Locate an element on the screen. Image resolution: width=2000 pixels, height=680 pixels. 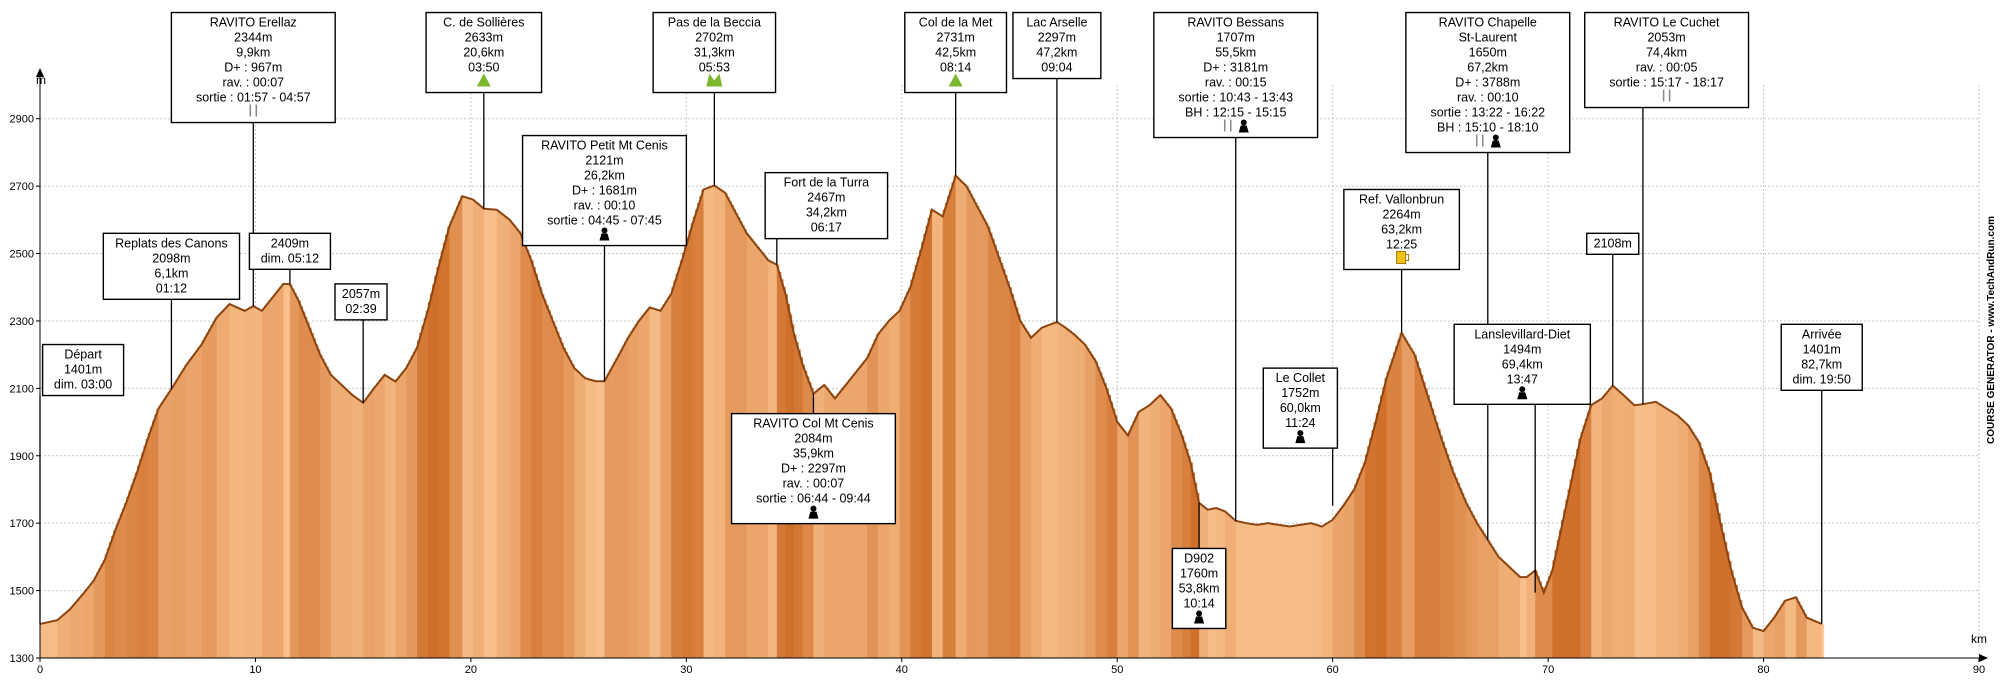
x-tick-label: 80 is located at coordinates (1763, 670).